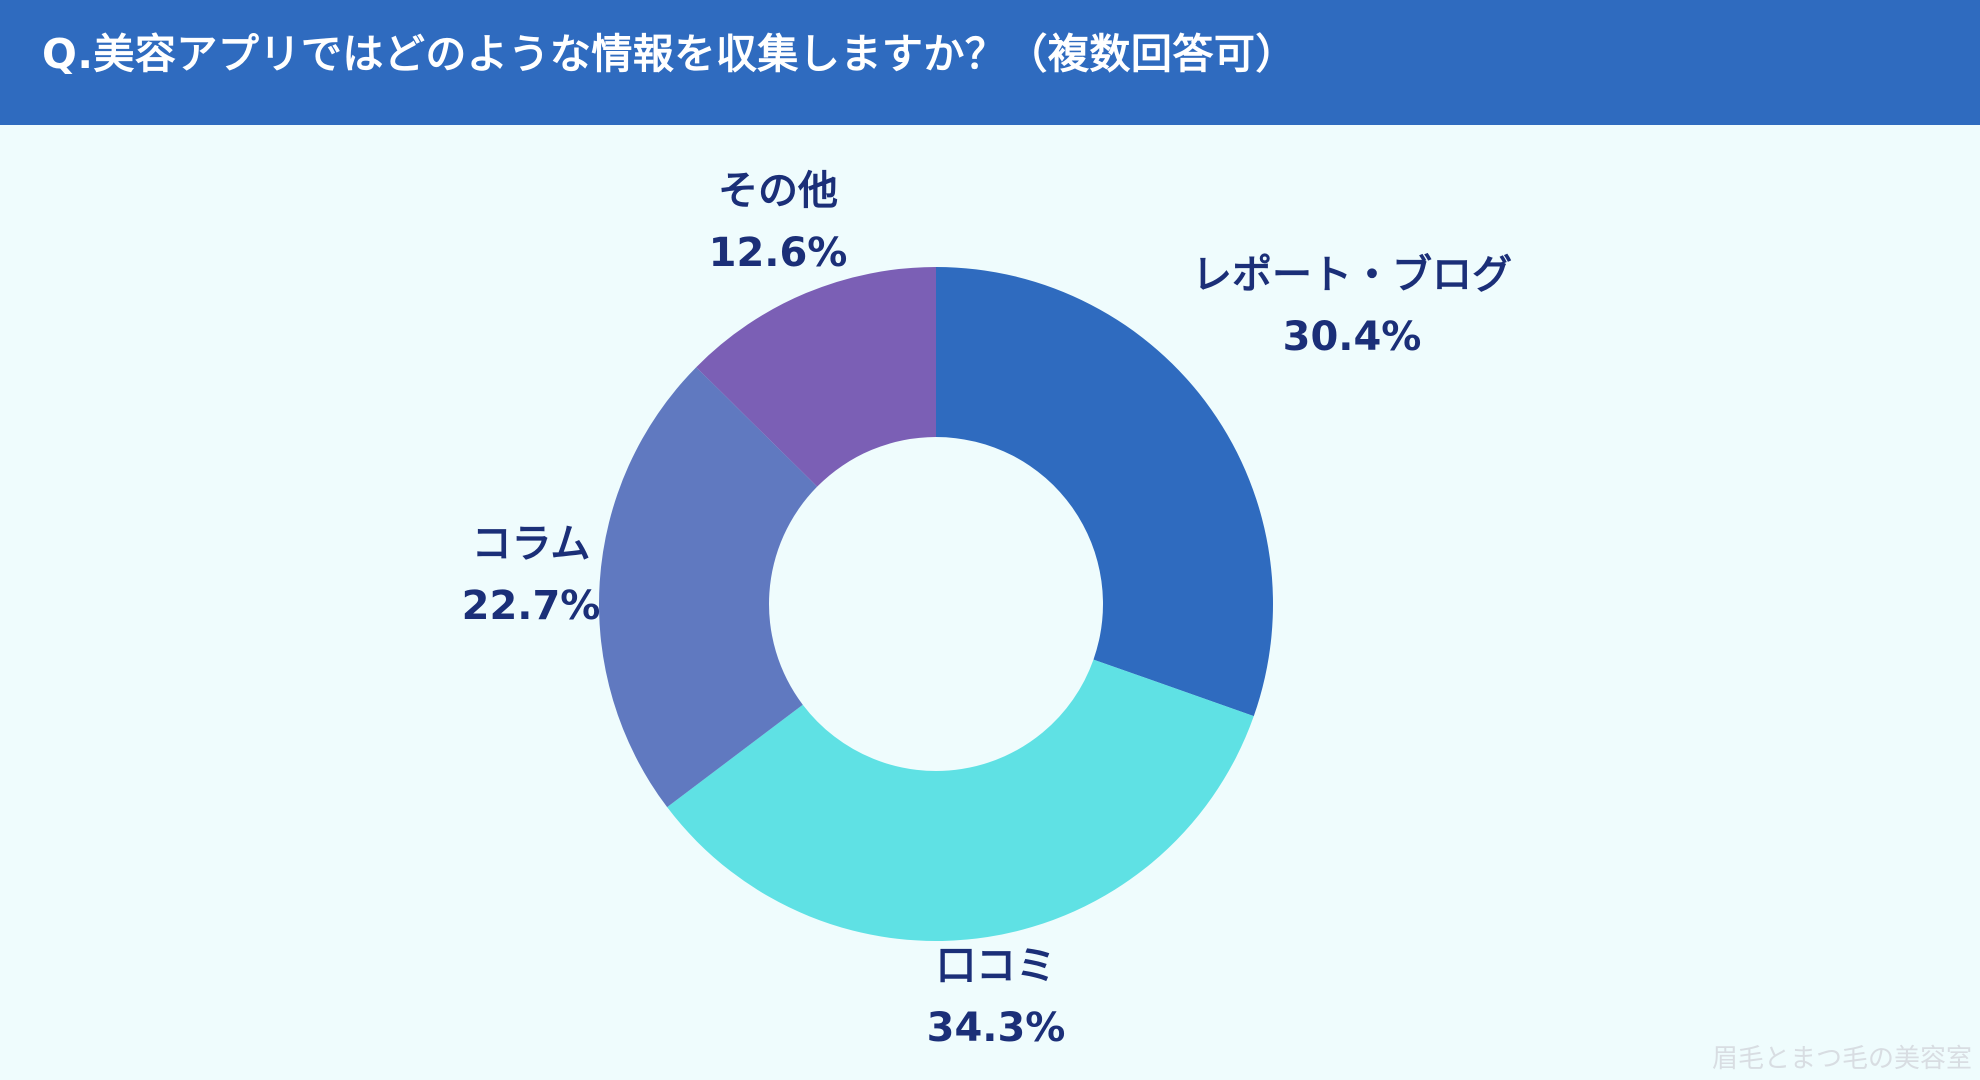  I want to click on slice-other, so click(816, 377).